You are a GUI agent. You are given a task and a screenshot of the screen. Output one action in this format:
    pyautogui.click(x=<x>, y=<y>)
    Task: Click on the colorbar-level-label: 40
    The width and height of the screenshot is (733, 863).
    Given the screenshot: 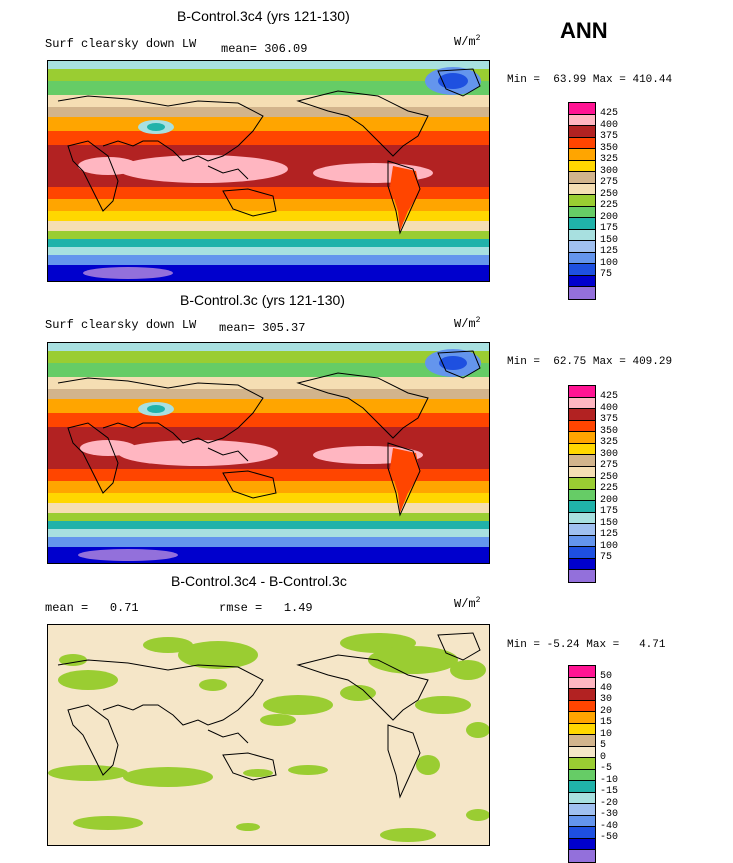 What is the action you would take?
    pyautogui.click(x=606, y=688)
    